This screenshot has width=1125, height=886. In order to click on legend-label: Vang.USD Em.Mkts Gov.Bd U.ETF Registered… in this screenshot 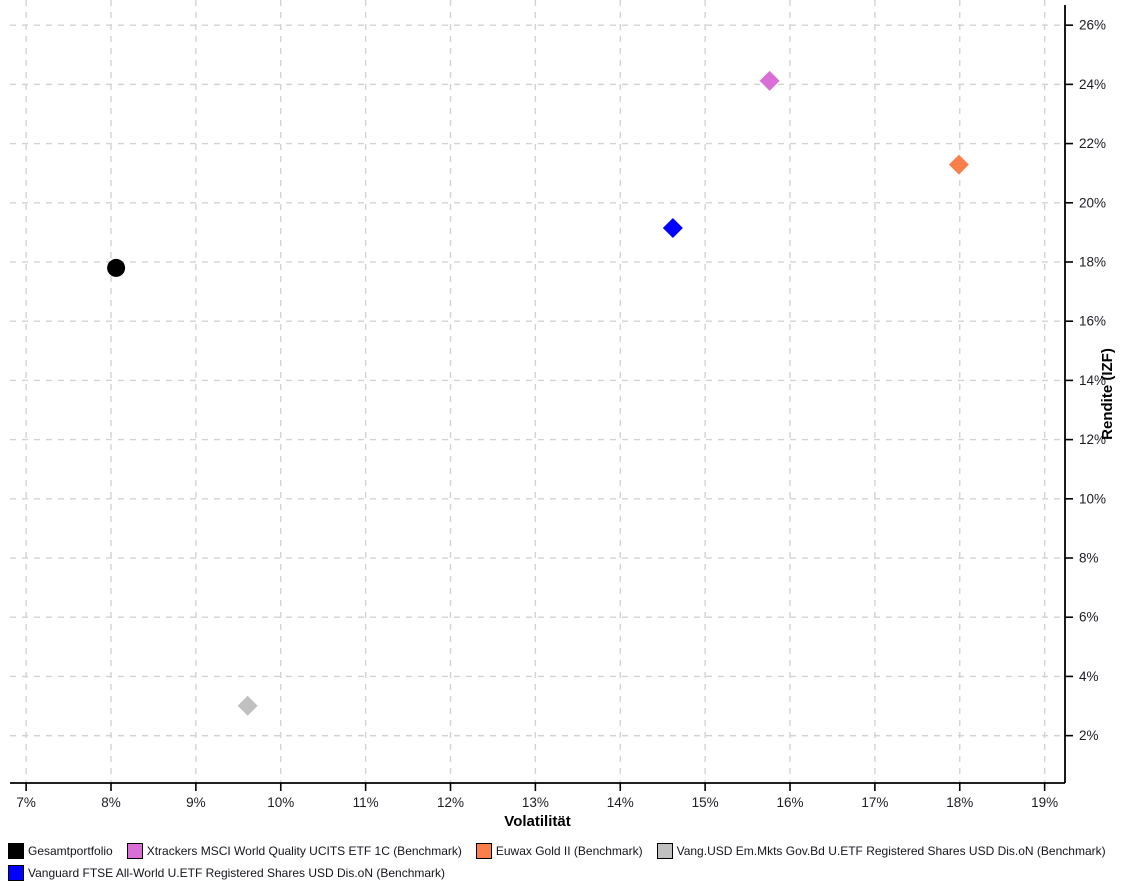, I will do `click(891, 851)`.